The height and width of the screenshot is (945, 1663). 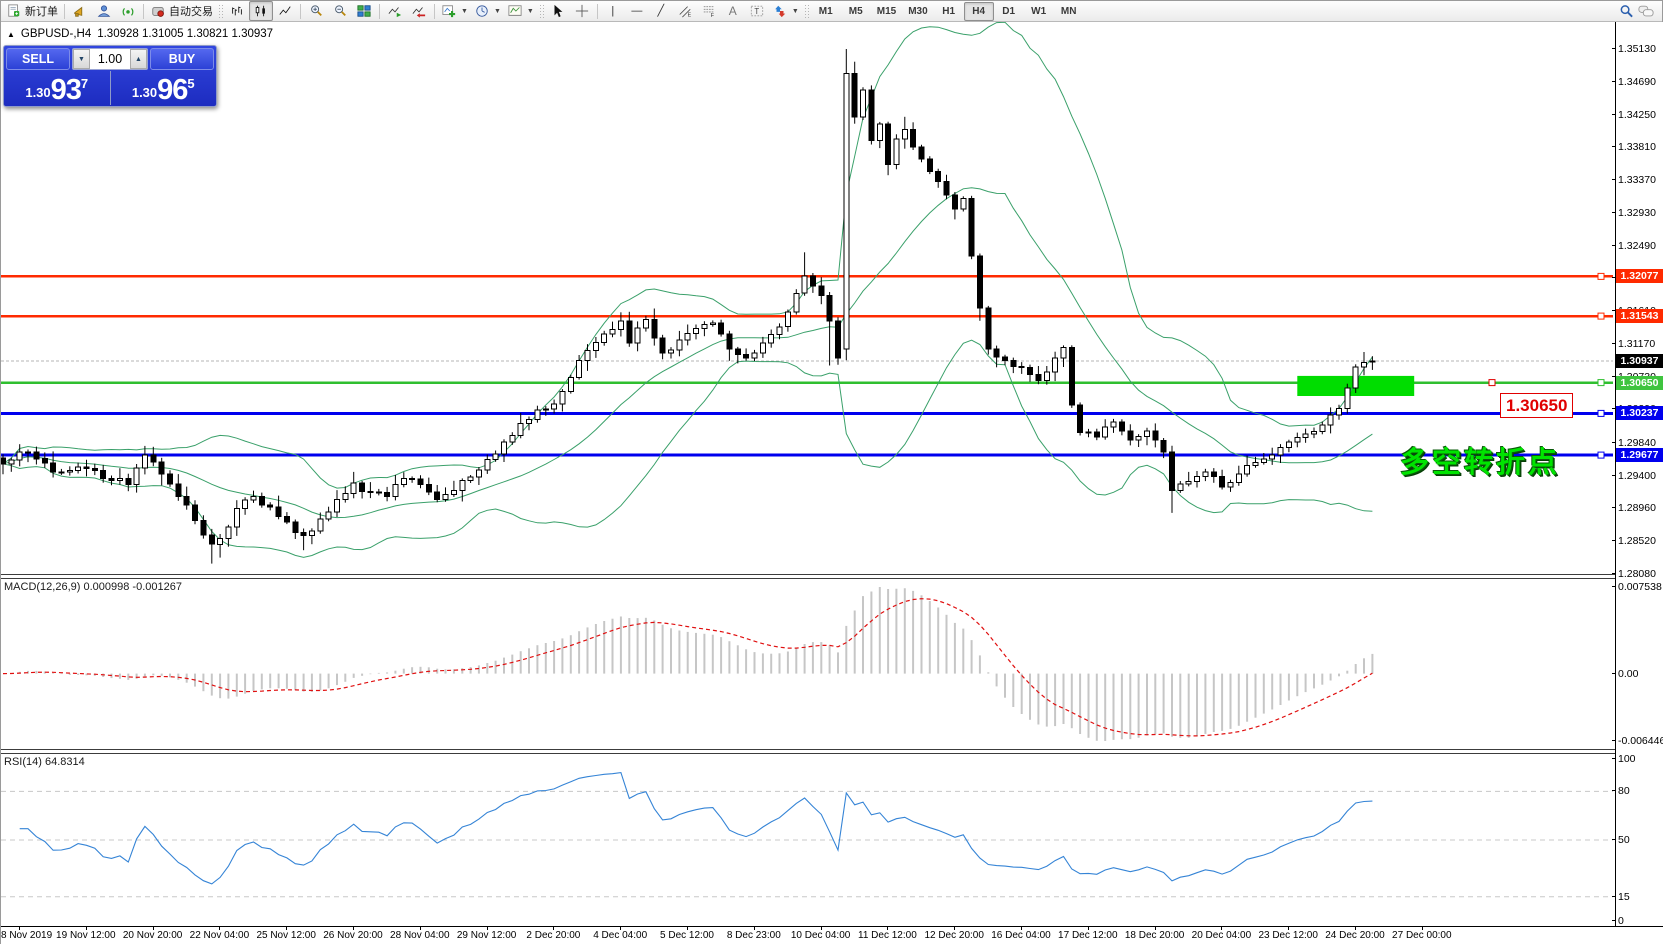 What do you see at coordinates (57, 88) in the screenshot?
I see `sell-price-display: 1.30 93 7` at bounding box center [57, 88].